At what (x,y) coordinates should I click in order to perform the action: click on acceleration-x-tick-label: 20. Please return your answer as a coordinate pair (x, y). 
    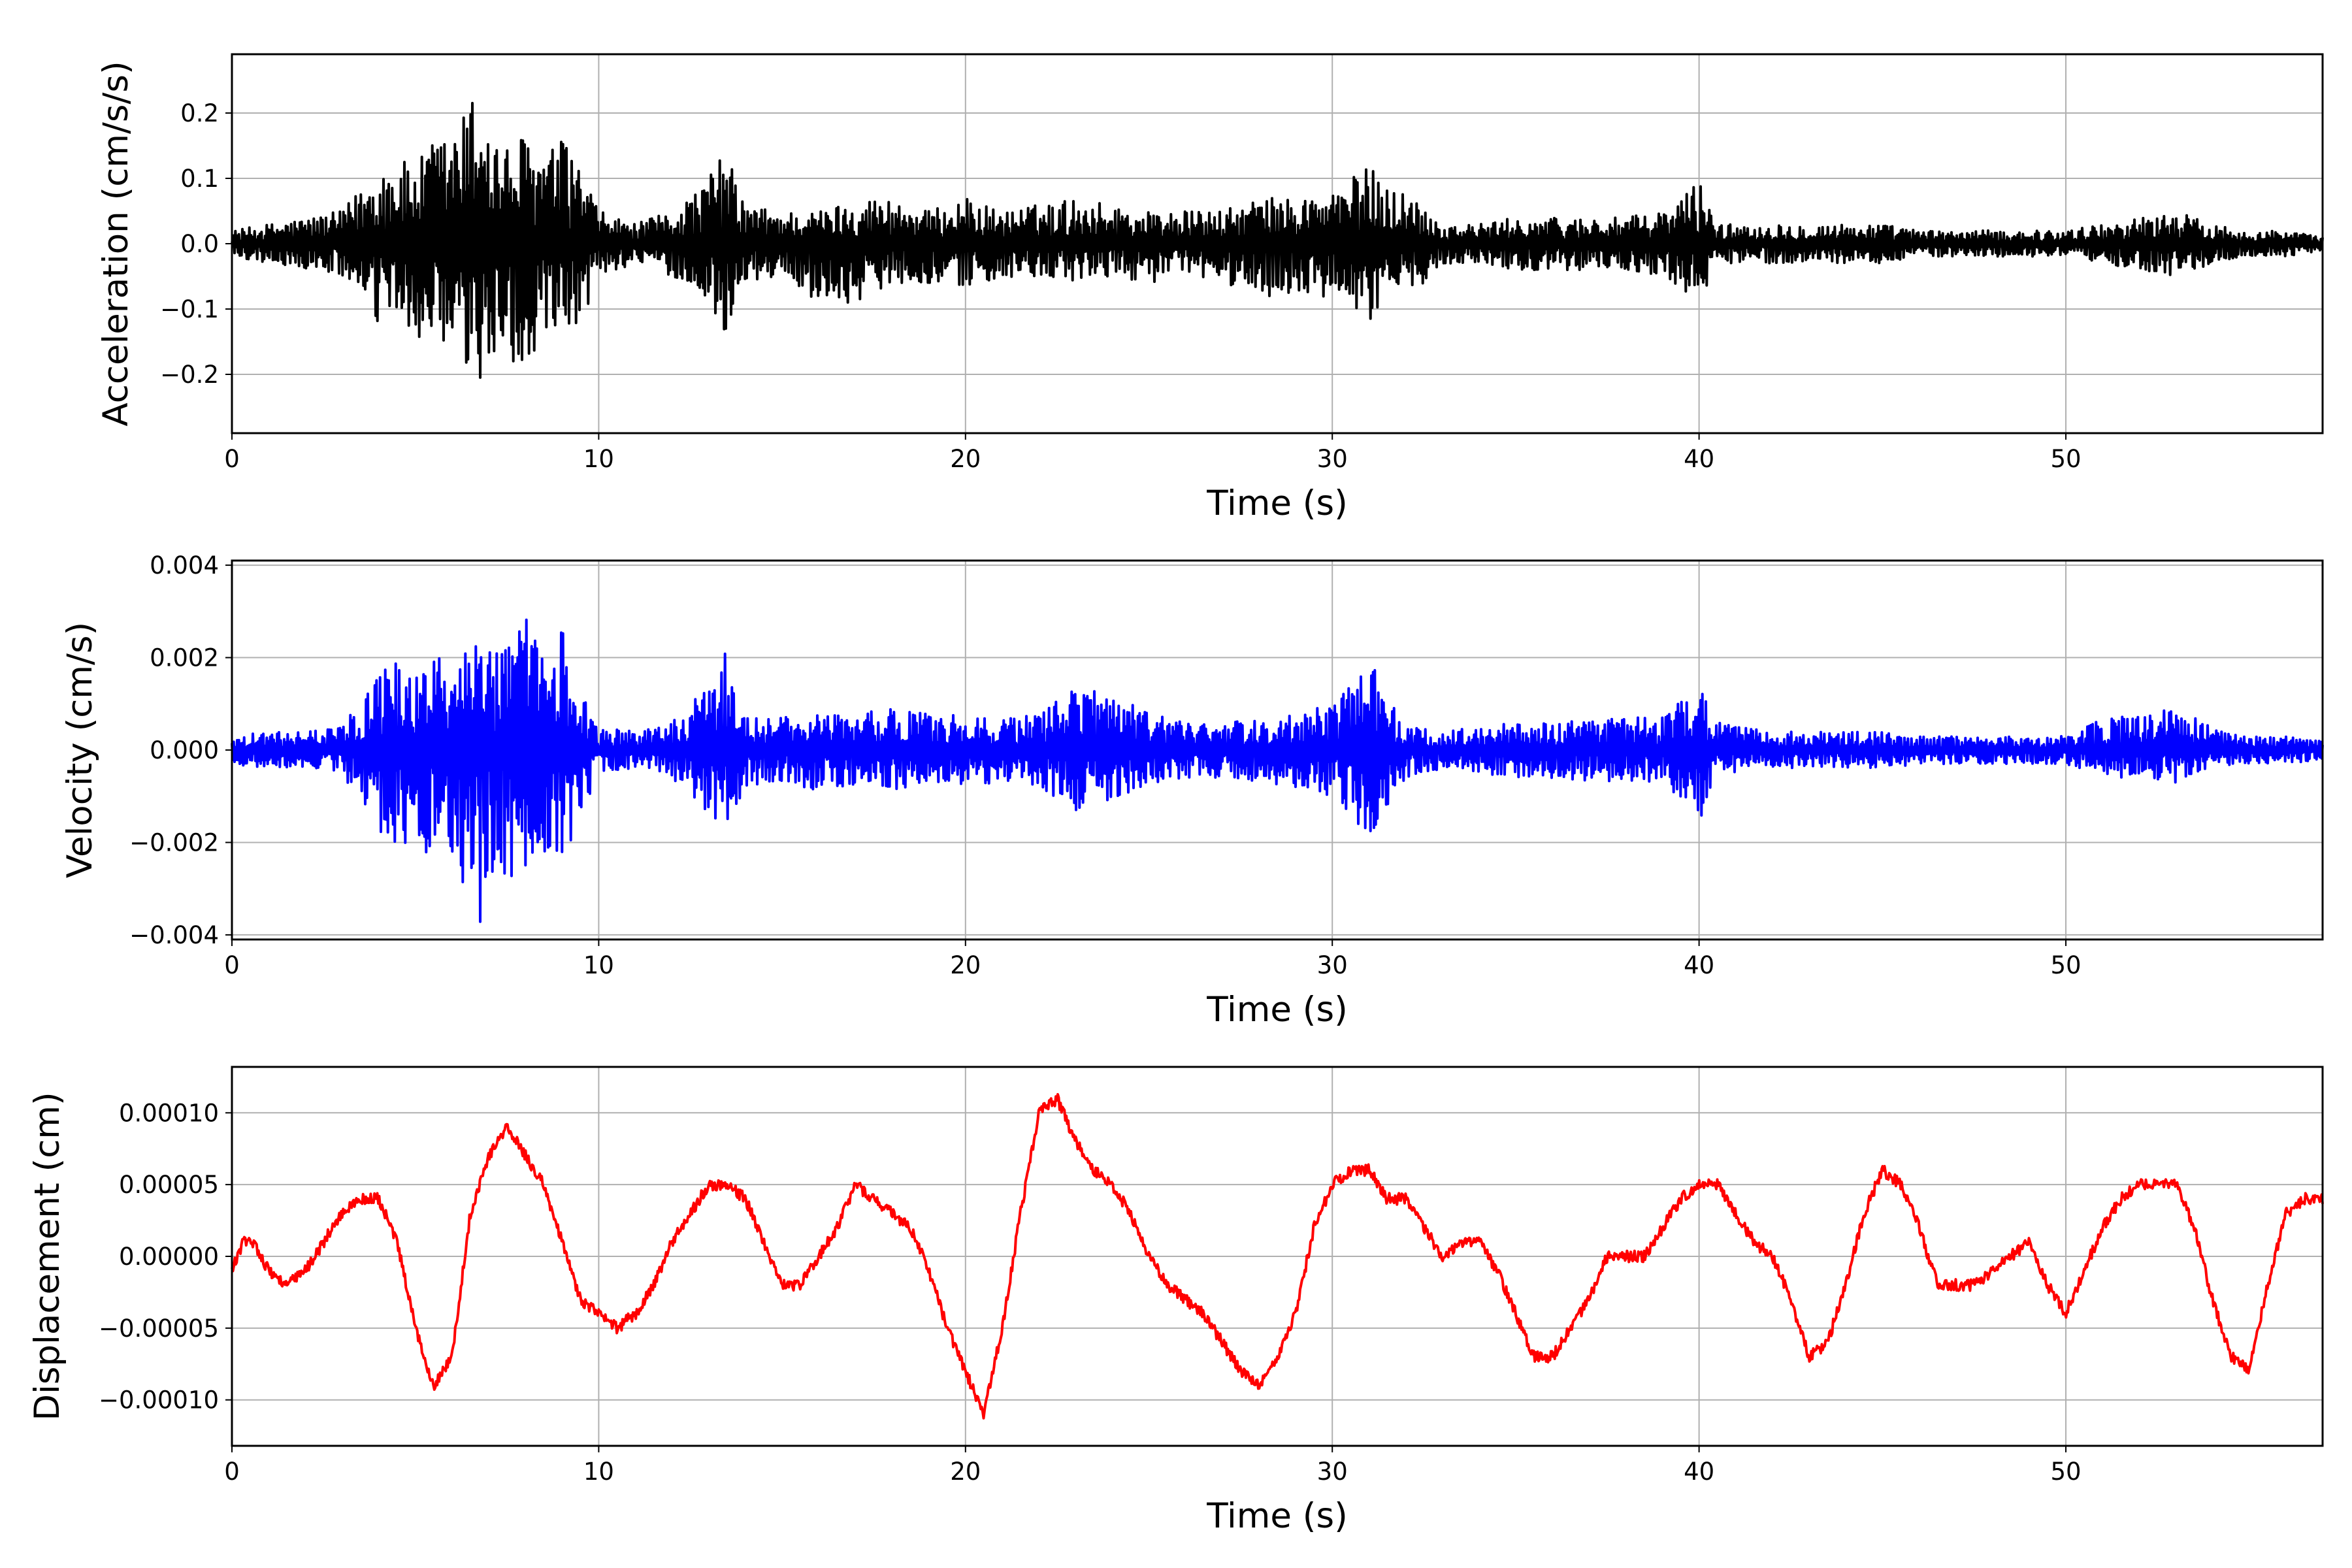
    Looking at the image, I should click on (965, 459).